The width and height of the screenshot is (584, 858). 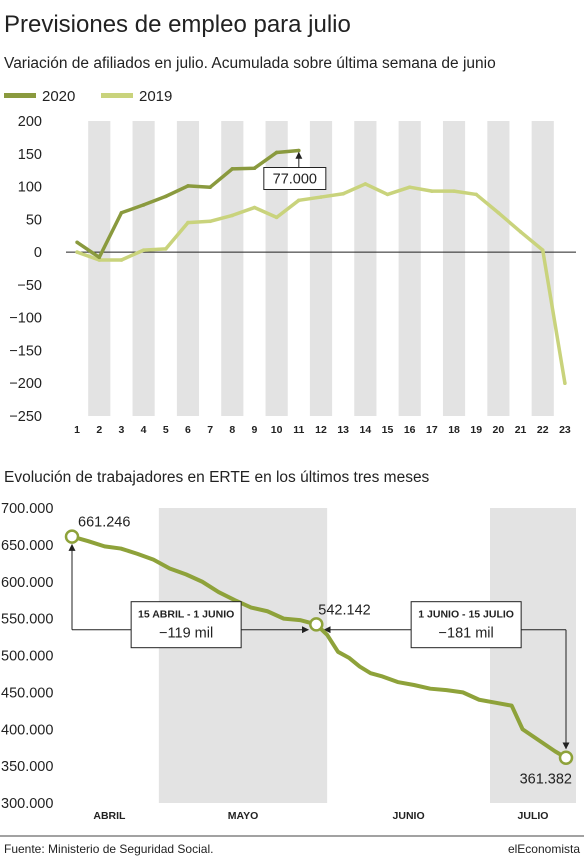 I want to click on chart1-x-tick-label: 4, so click(x=144, y=430).